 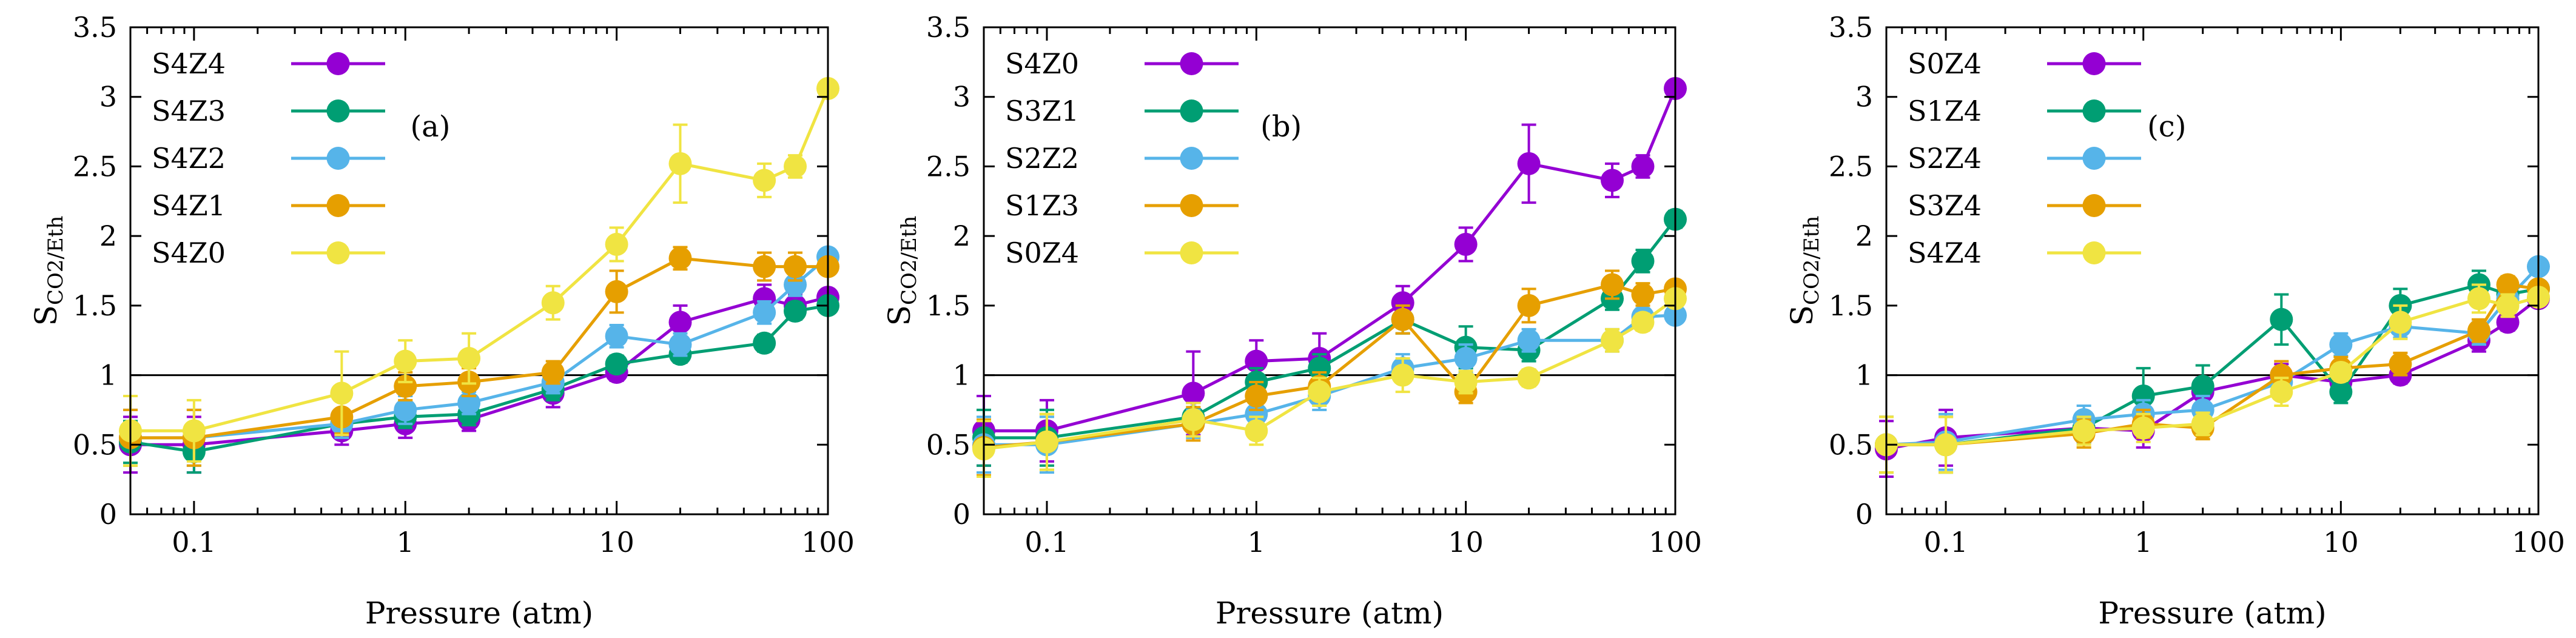 I want to click on panel-tag: (b), so click(x=1281, y=127).